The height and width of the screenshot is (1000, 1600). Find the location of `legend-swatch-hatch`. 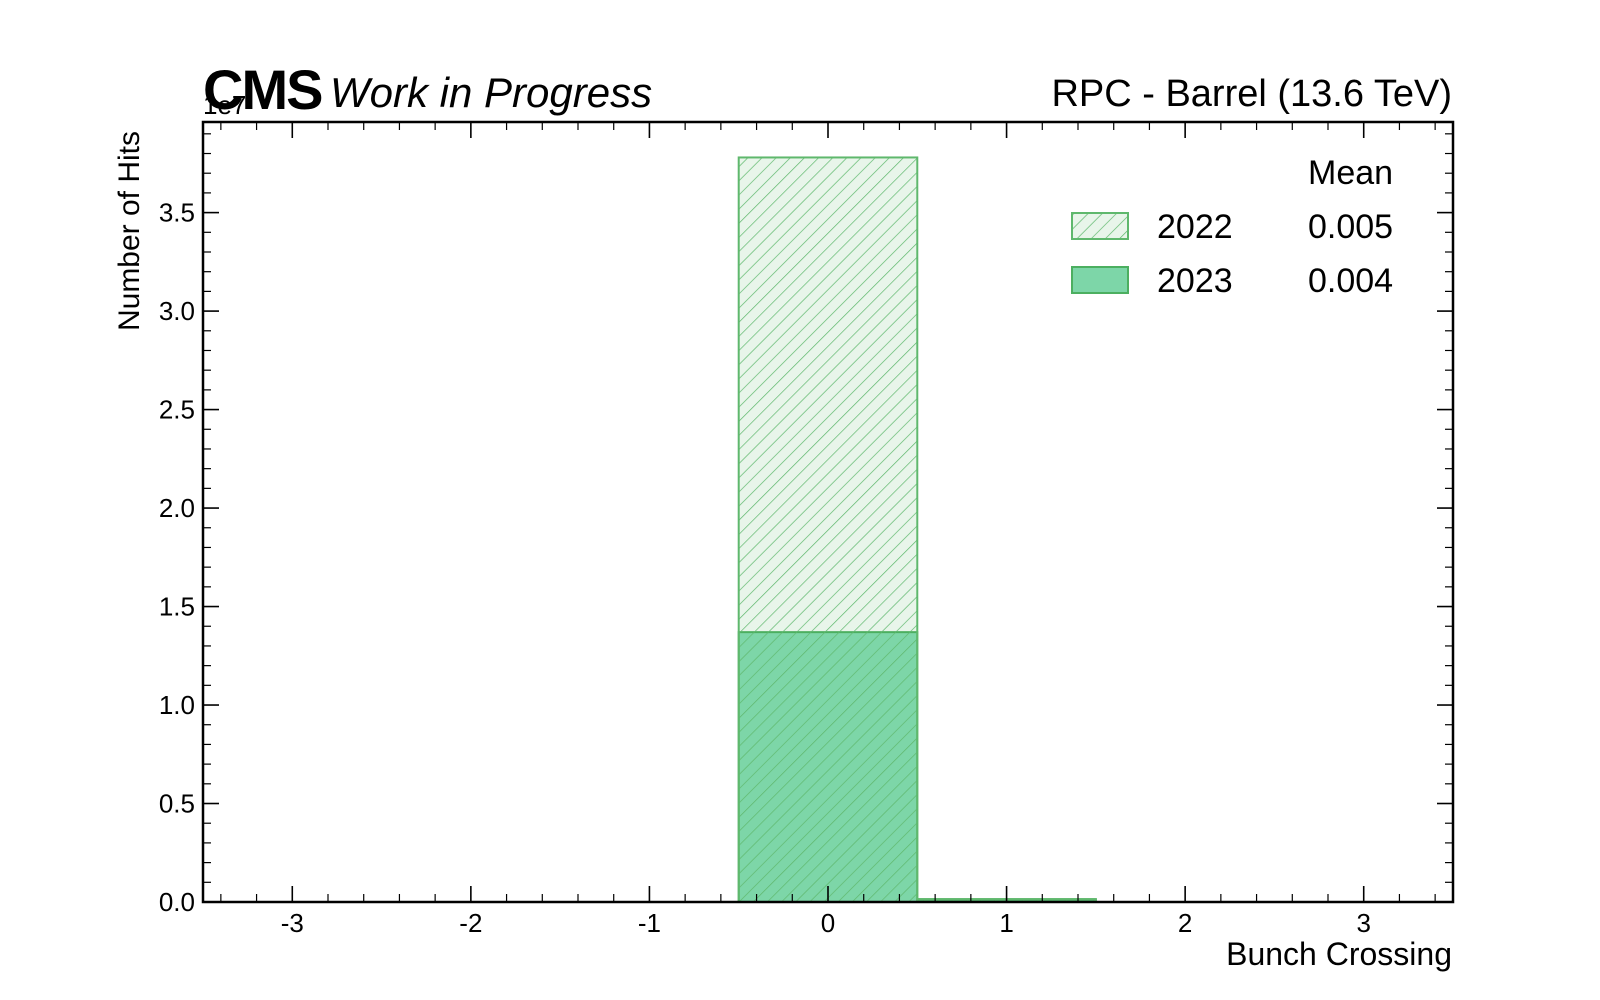

legend-swatch-hatch is located at coordinates (1100, 226).